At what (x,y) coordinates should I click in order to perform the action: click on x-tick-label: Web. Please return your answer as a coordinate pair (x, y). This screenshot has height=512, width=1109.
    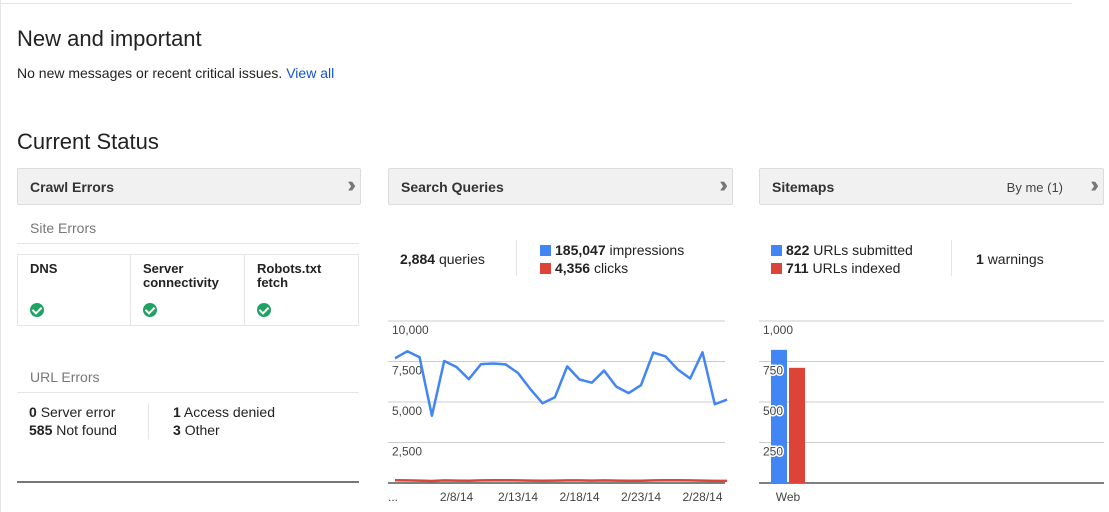
    Looking at the image, I should click on (788, 497).